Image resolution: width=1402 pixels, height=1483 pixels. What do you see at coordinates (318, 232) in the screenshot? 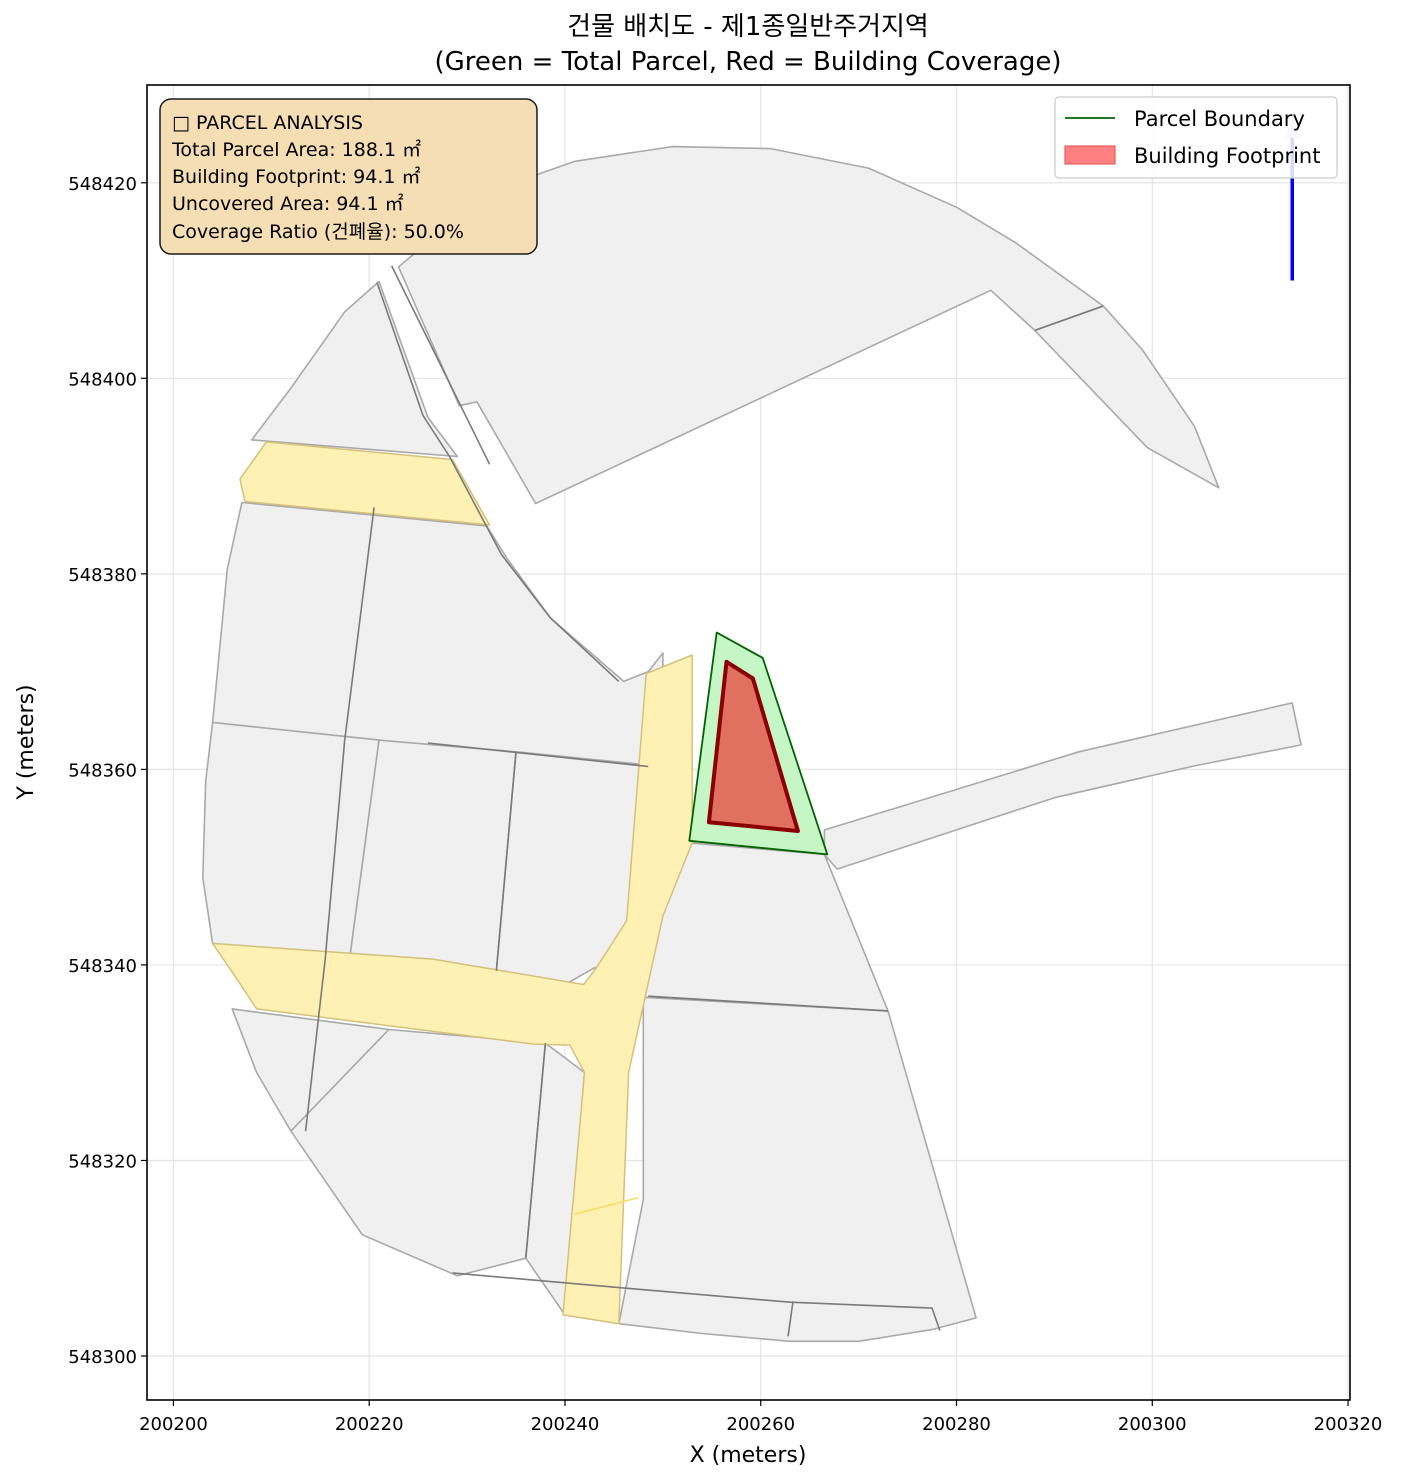
I see `info-coverage-ratio: Coverage Ratio (건폐율): 50.0%` at bounding box center [318, 232].